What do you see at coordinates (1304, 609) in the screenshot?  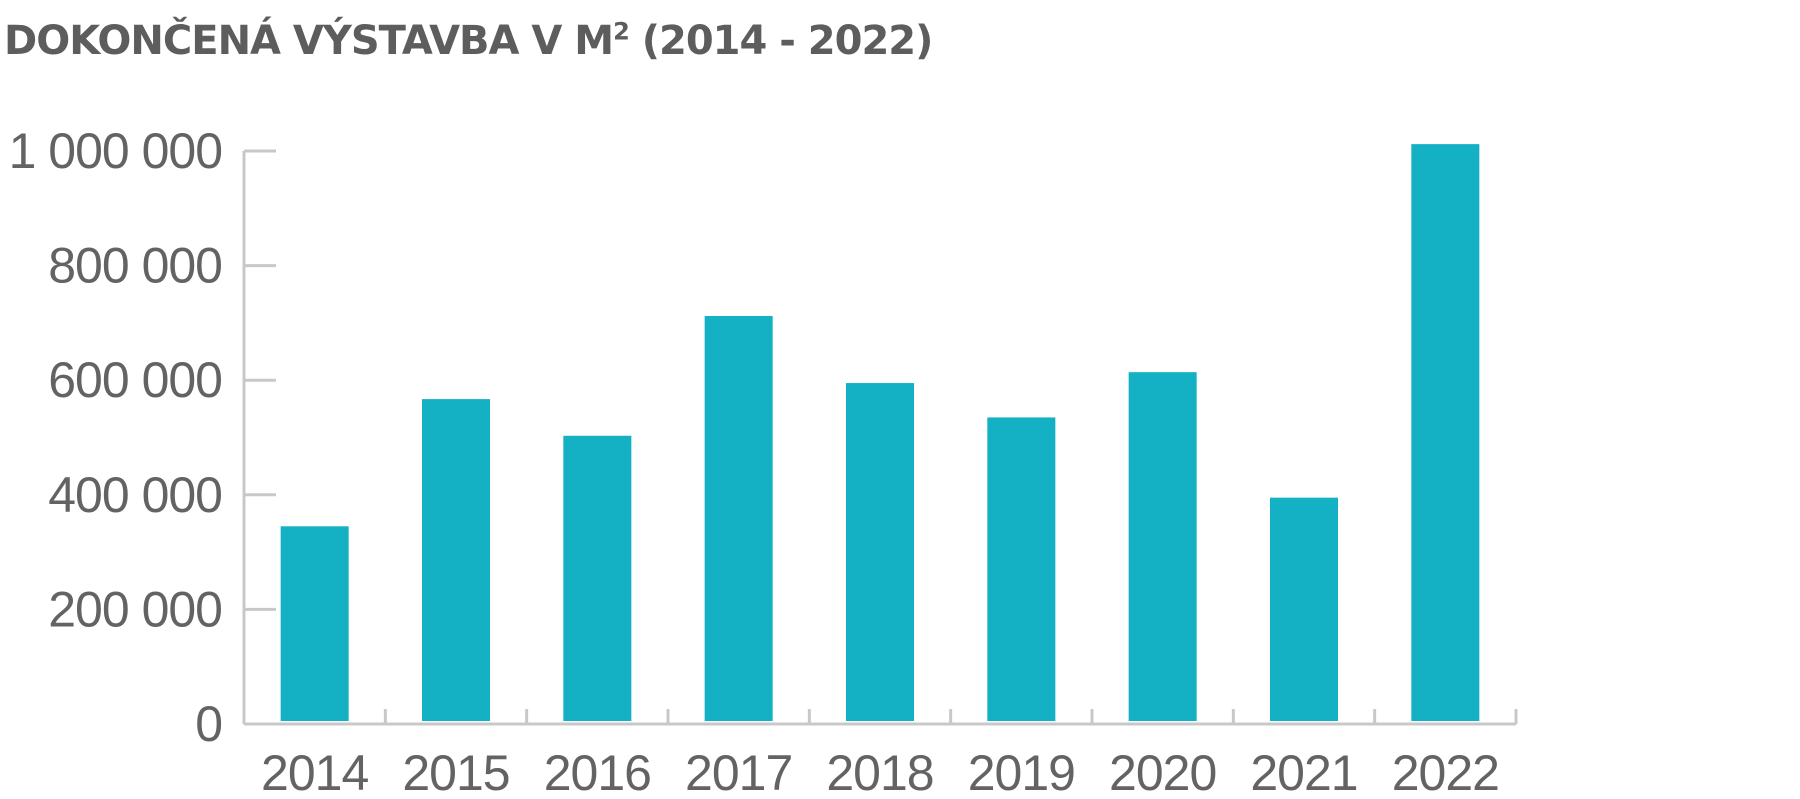 I see `bar-2021` at bounding box center [1304, 609].